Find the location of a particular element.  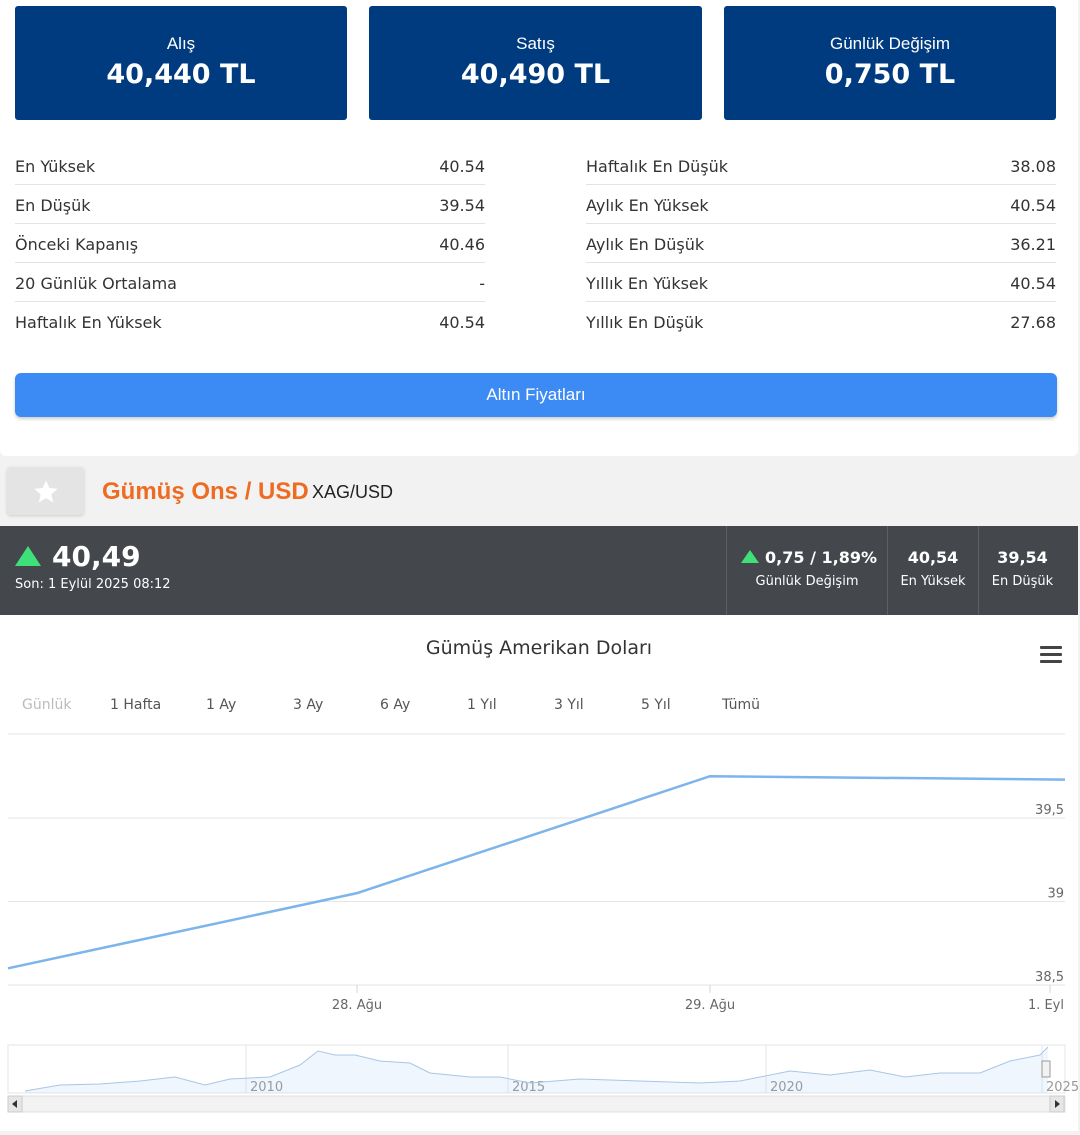

navigator-label: 2015 is located at coordinates (528, 1087).